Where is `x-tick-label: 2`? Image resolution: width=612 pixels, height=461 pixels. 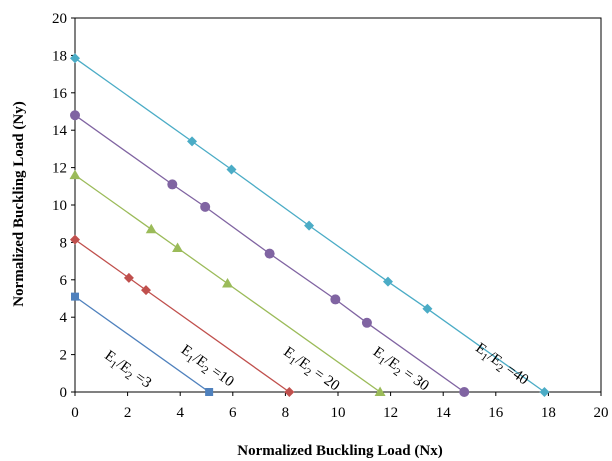 x-tick-label: 2 is located at coordinates (128, 413).